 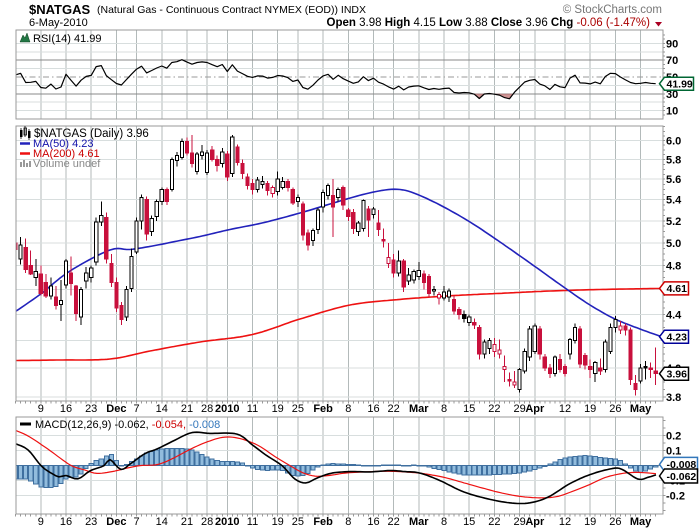 I want to click on svg-text: 0.1, so click(x=673, y=452).